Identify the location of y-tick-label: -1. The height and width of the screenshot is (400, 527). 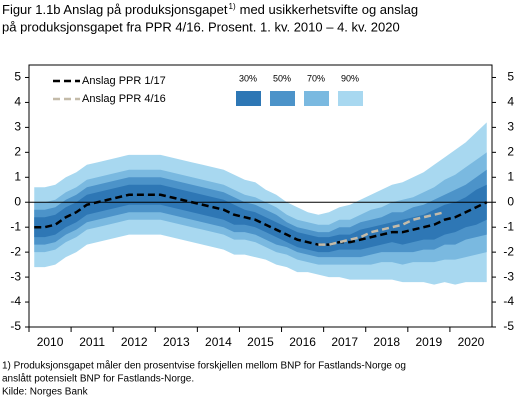
(15, 226).